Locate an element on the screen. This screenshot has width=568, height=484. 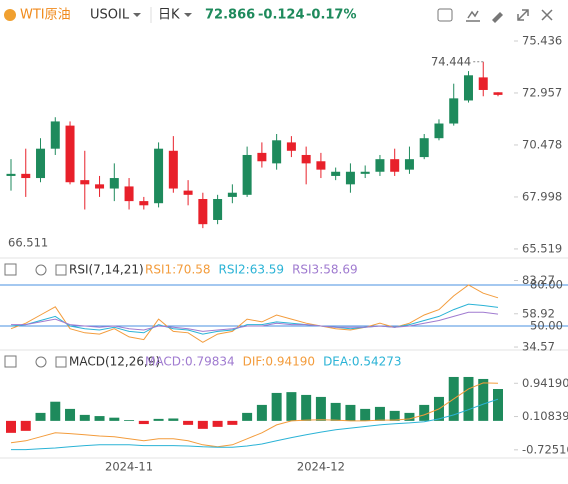
min-label: 66.511 is located at coordinates (28, 243).